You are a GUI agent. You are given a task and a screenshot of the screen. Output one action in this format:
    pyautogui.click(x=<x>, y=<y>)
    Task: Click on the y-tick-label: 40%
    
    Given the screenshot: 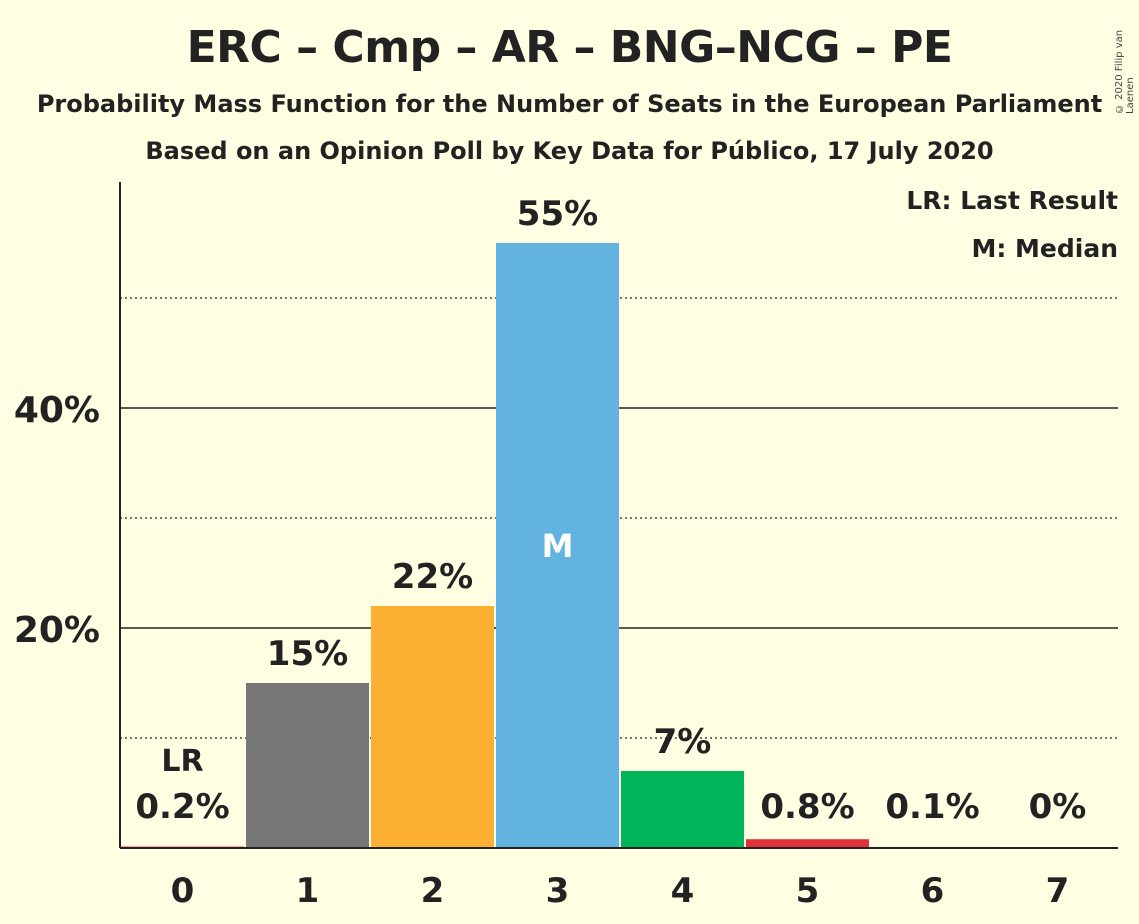 What is the action you would take?
    pyautogui.click(x=57, y=410)
    